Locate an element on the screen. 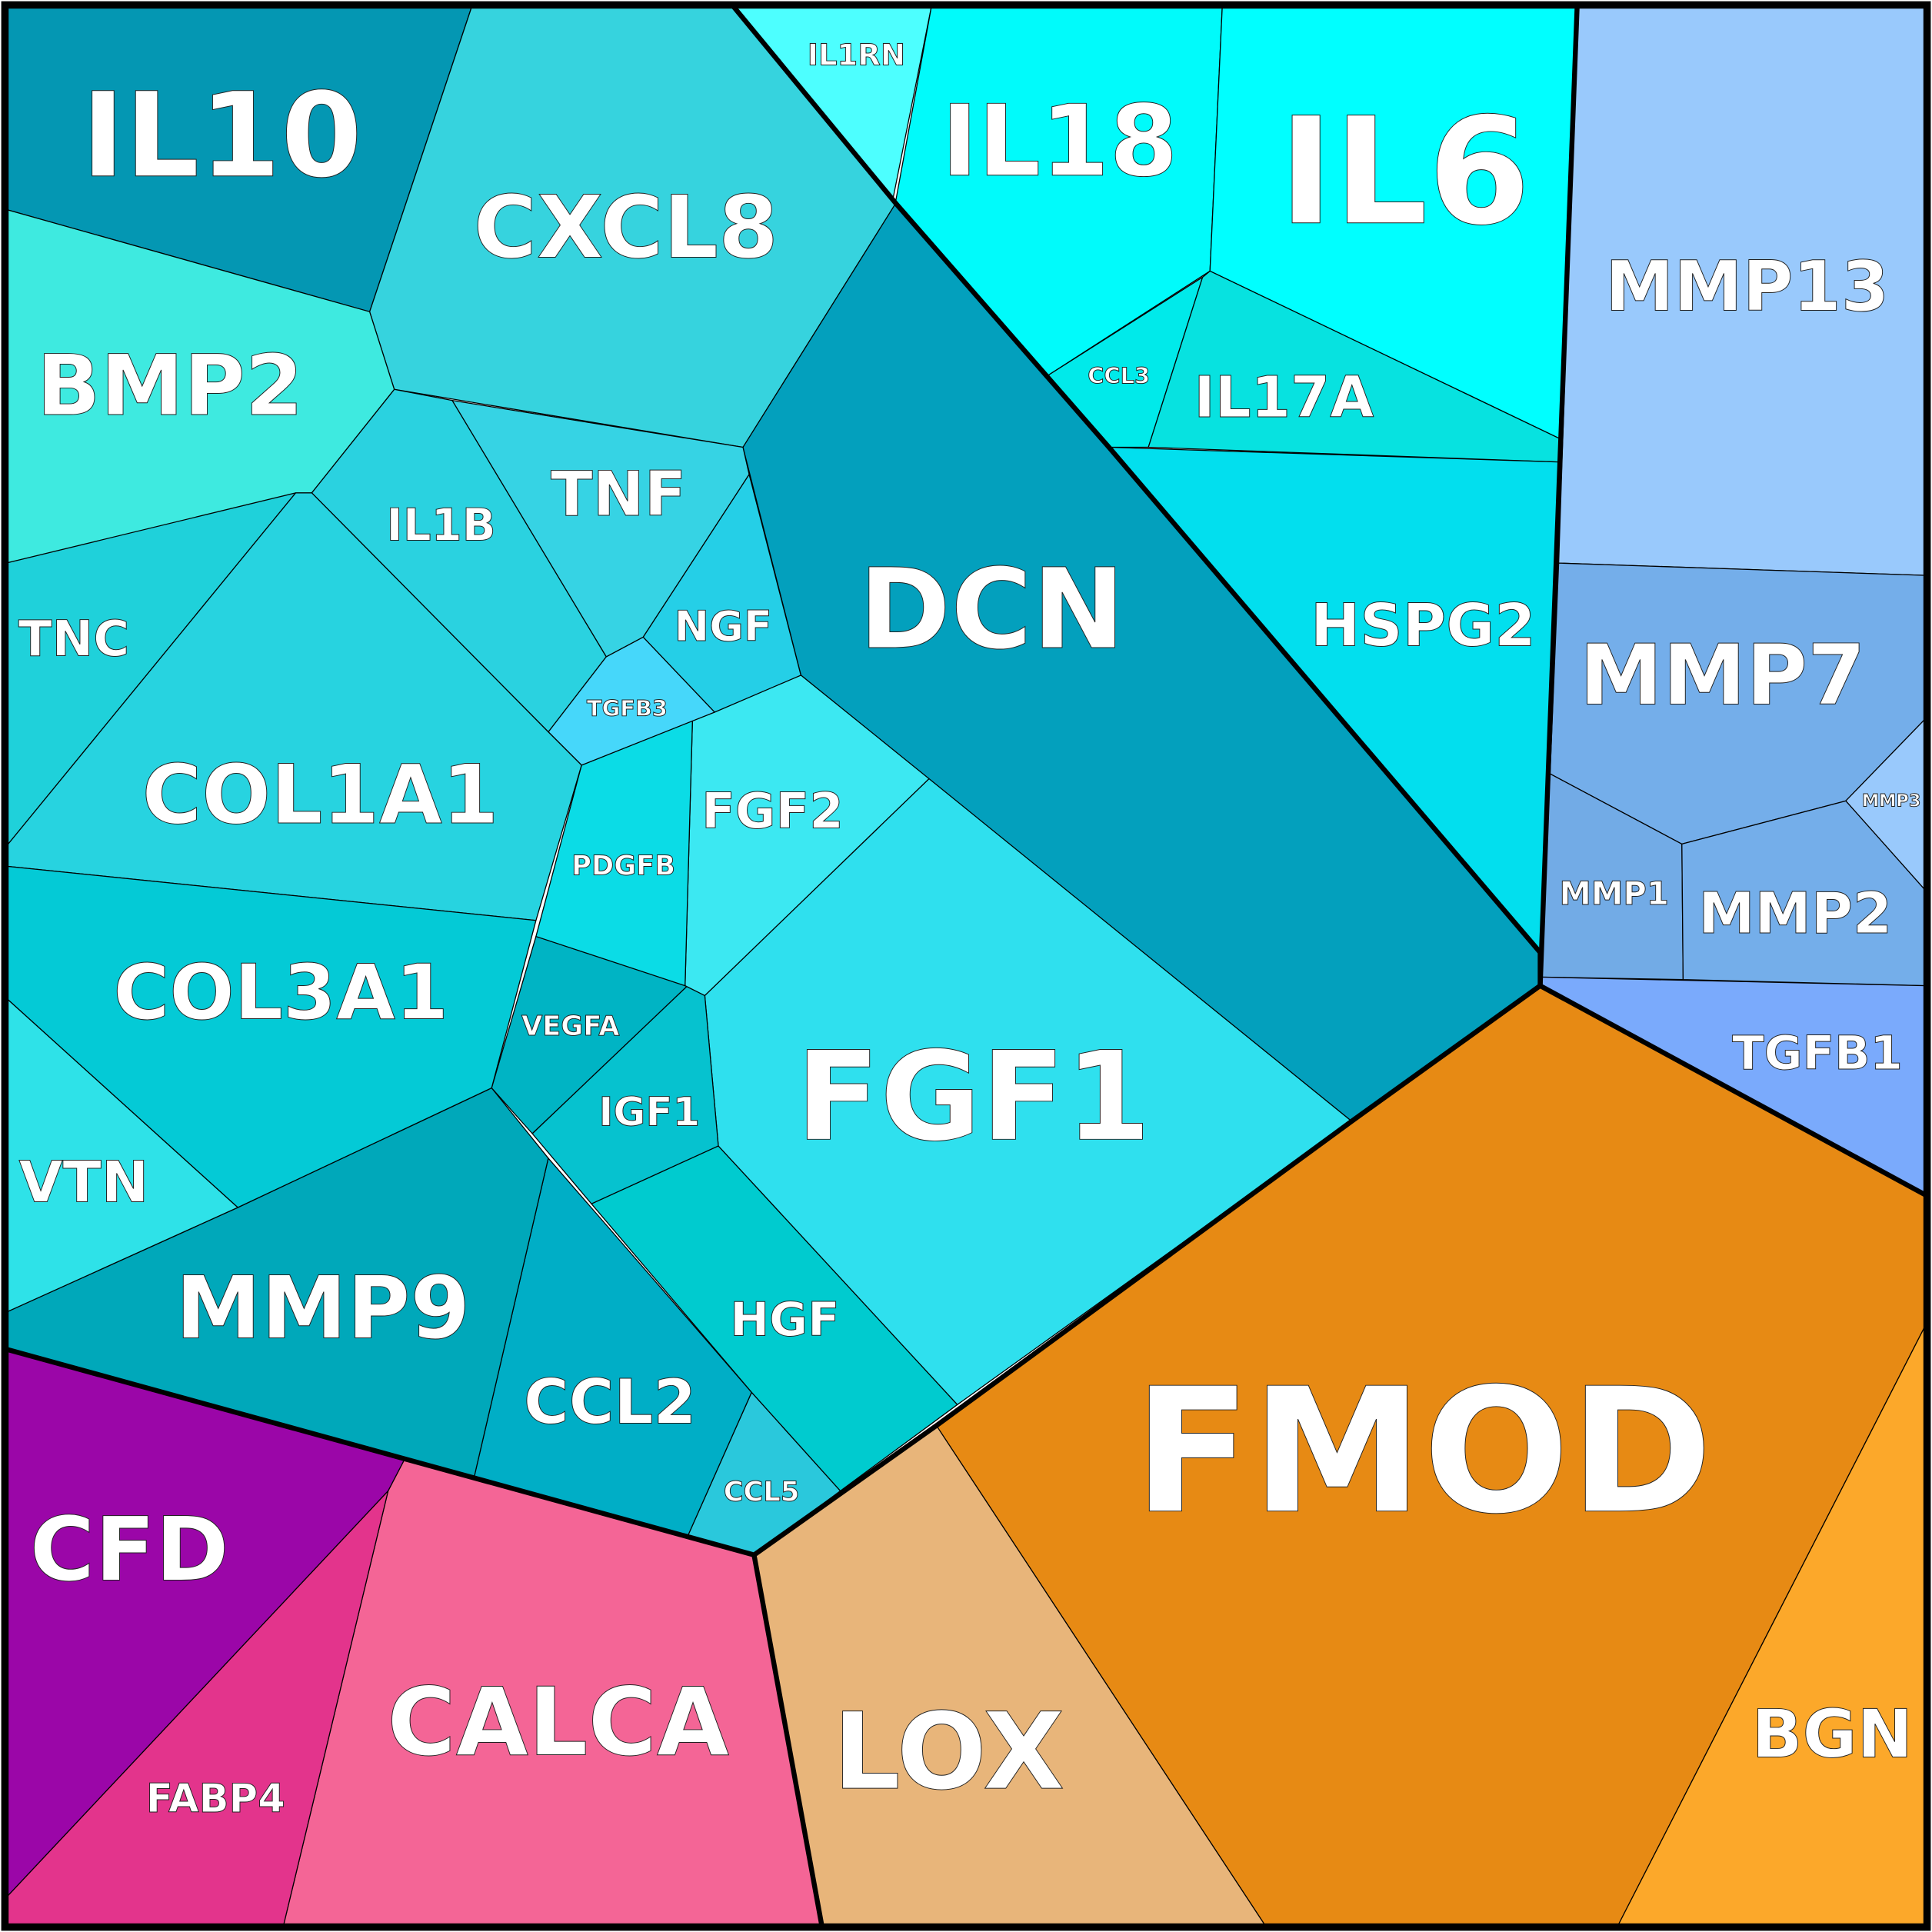  cell-label: CCL3 is located at coordinates (1119, 376).